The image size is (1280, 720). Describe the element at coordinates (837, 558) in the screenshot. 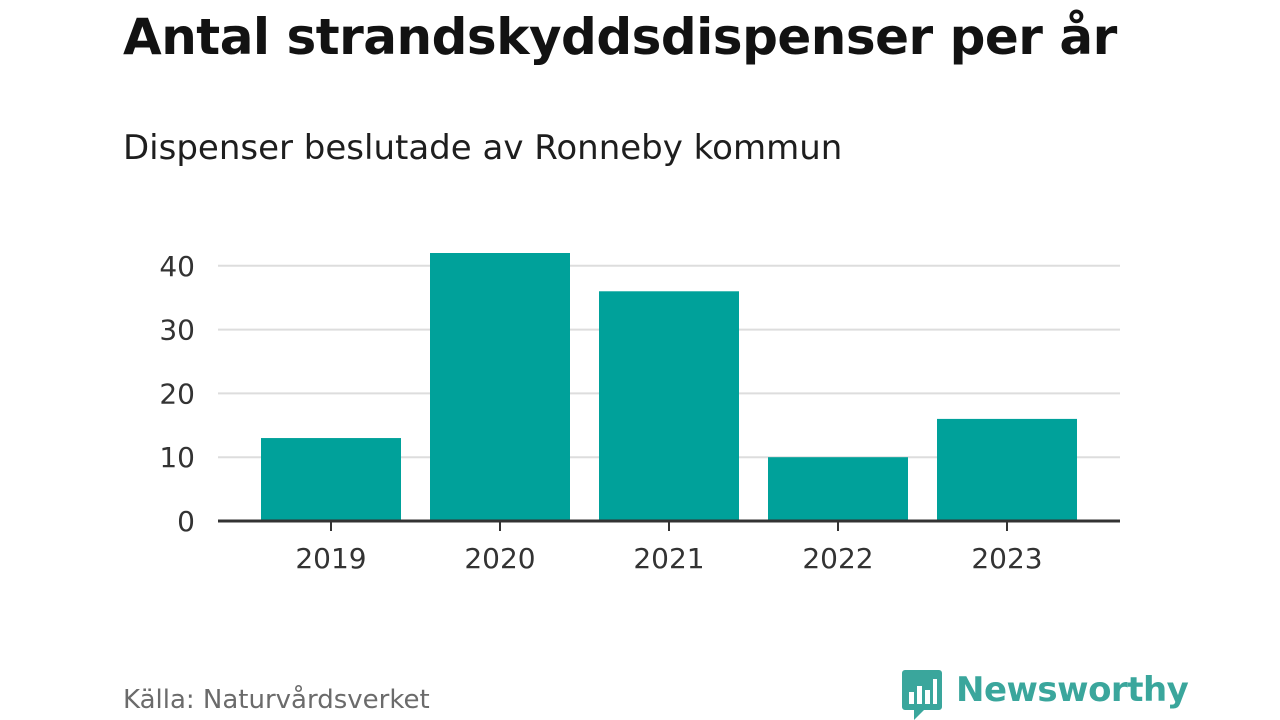

I see `x-tick-label: 2022` at that location.